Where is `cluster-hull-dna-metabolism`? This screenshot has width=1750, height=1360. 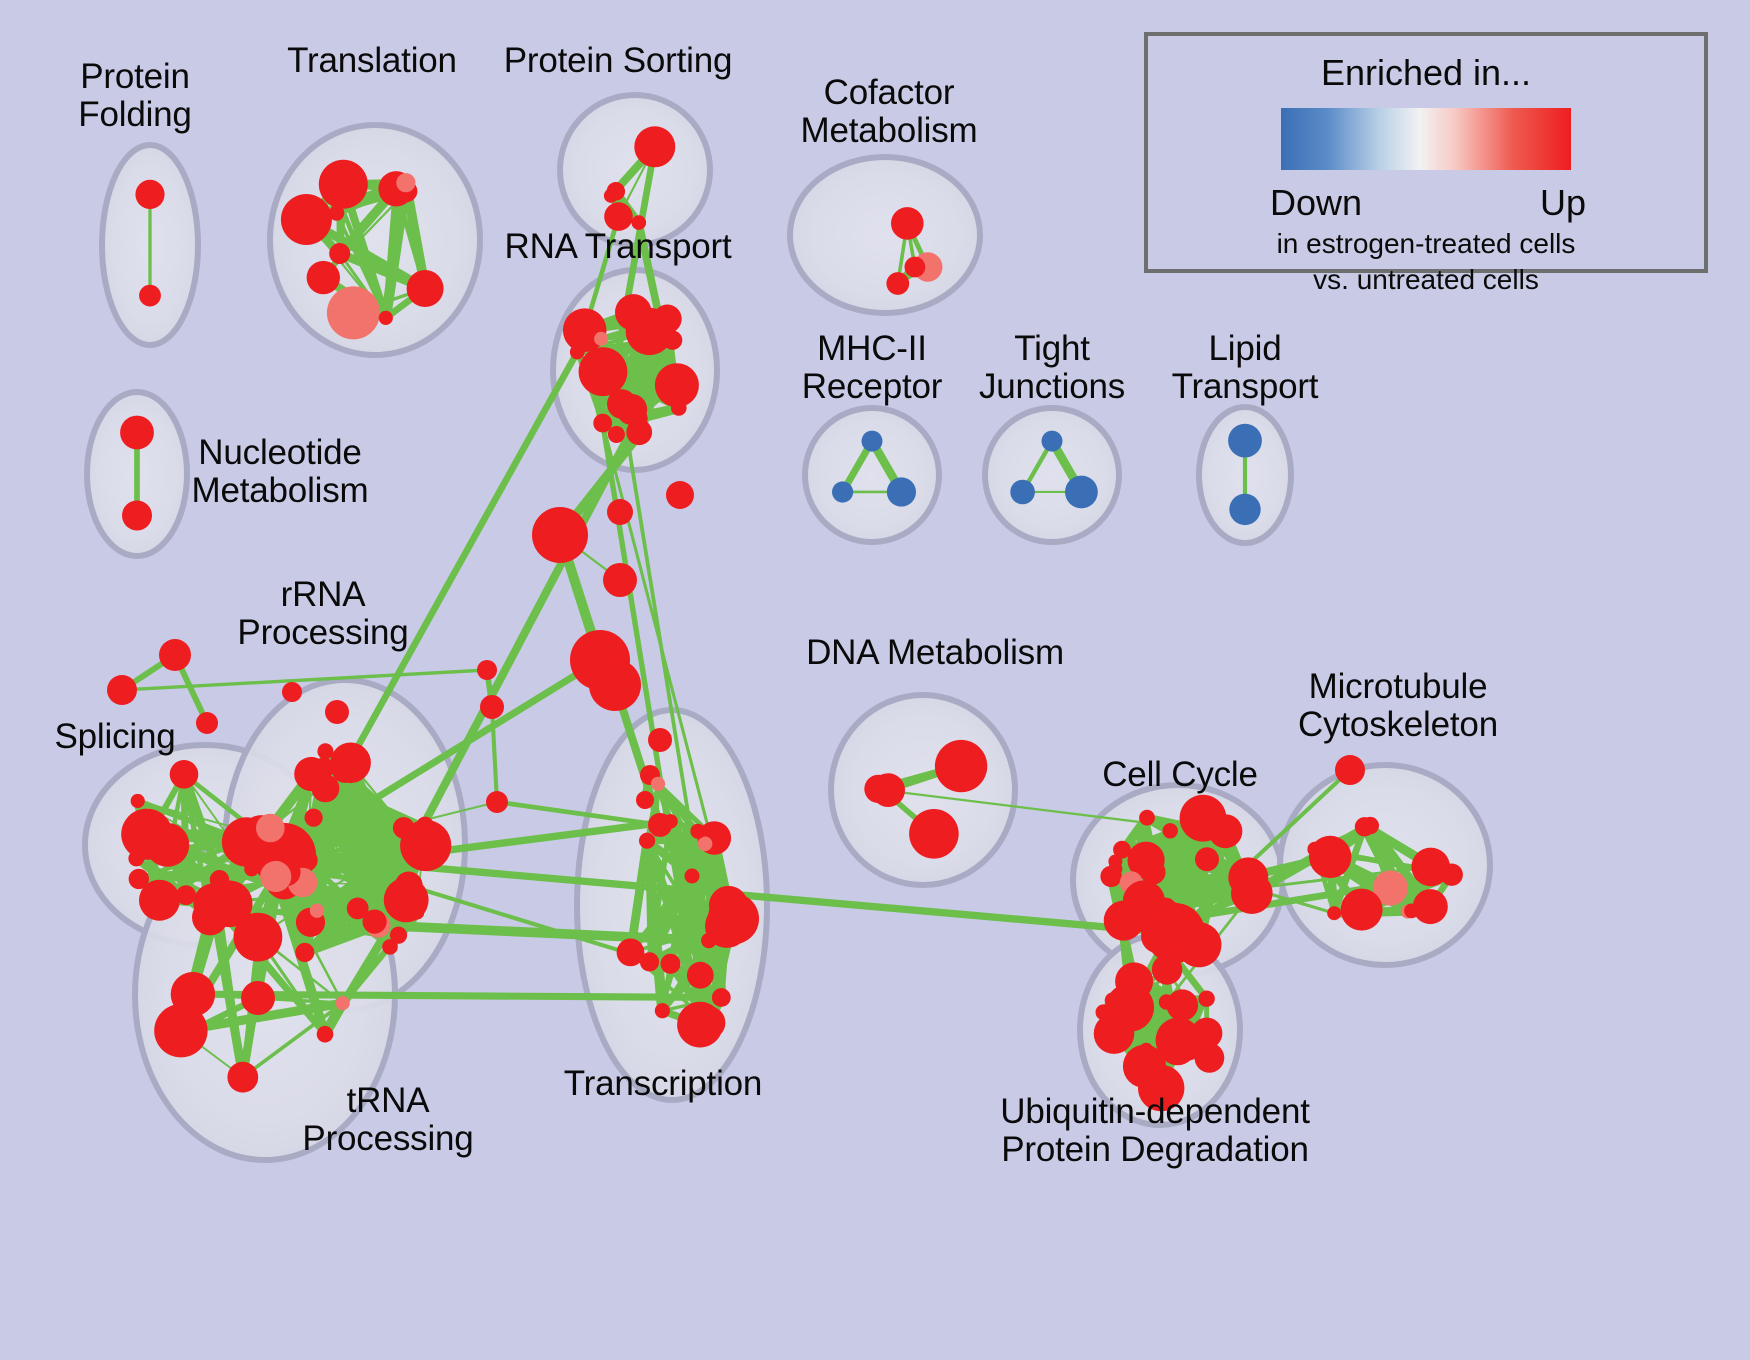 cluster-hull-dna-metabolism is located at coordinates (923, 790).